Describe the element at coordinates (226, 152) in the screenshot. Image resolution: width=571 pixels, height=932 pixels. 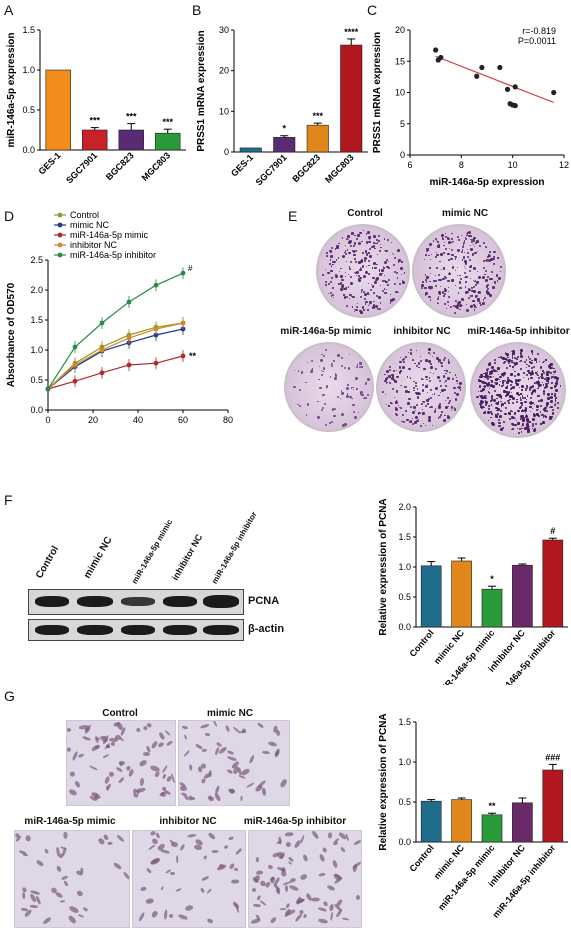
I see `y-tick-label: 0` at that location.